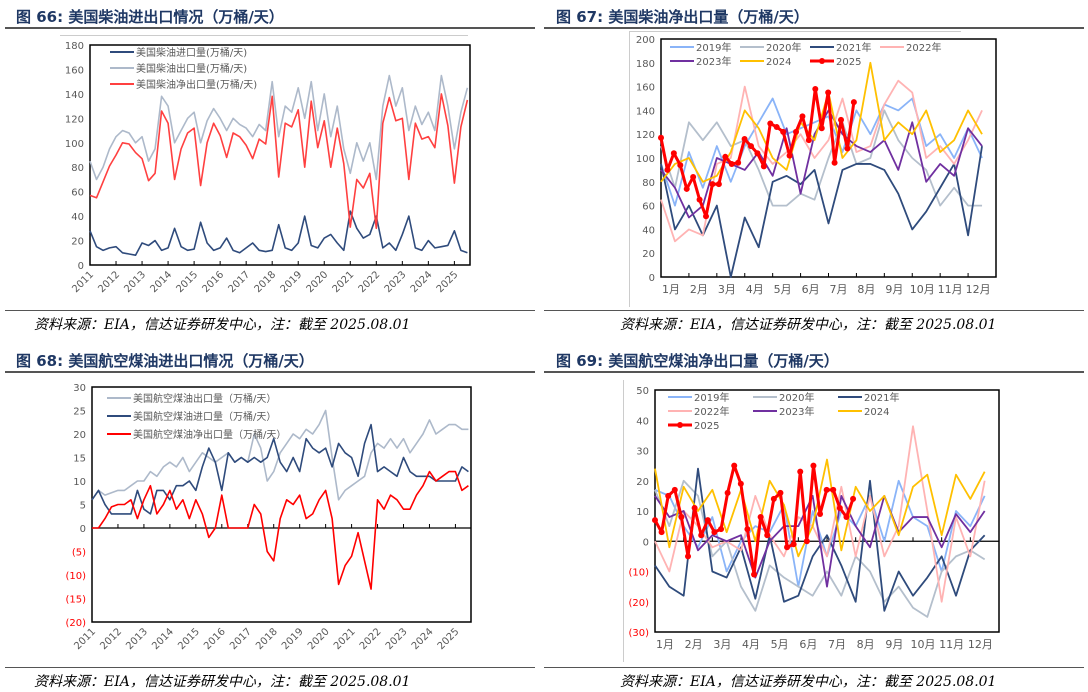  Describe the element at coordinates (821, 158) in the screenshot. I see `series-line-2020年` at that location.